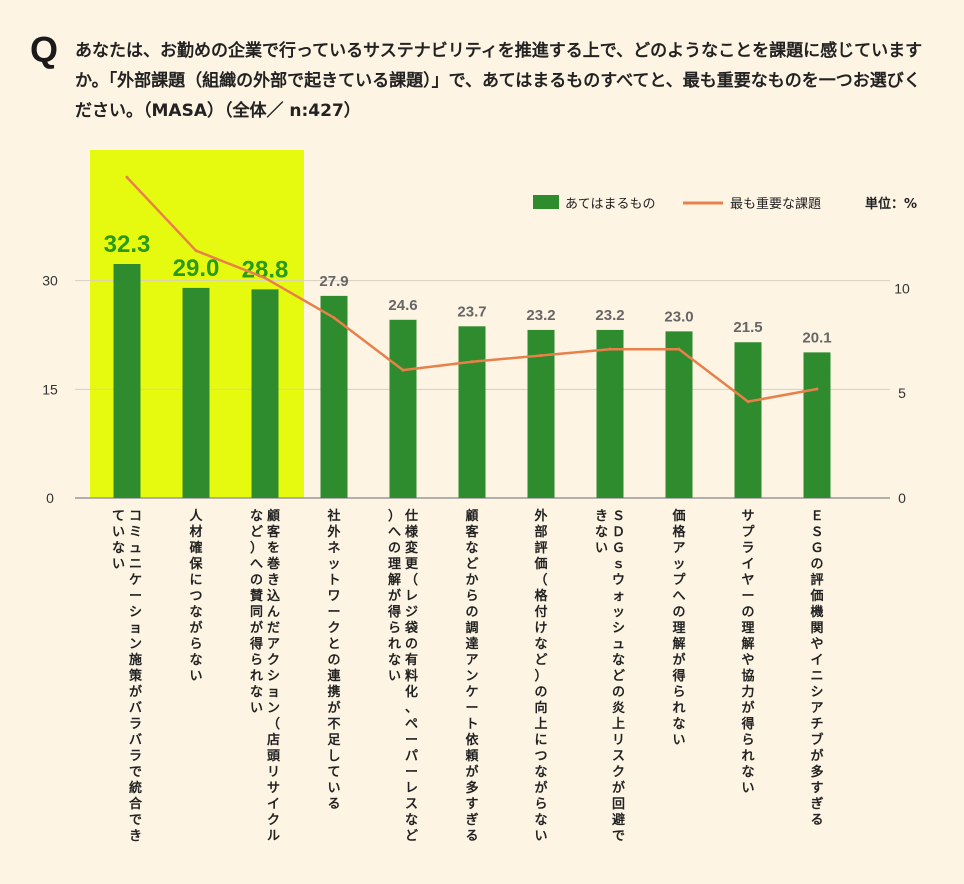 This screenshot has height=884, width=964. What do you see at coordinates (196, 268) in the screenshot?
I see `bar-value-label: 29.0` at bounding box center [196, 268].